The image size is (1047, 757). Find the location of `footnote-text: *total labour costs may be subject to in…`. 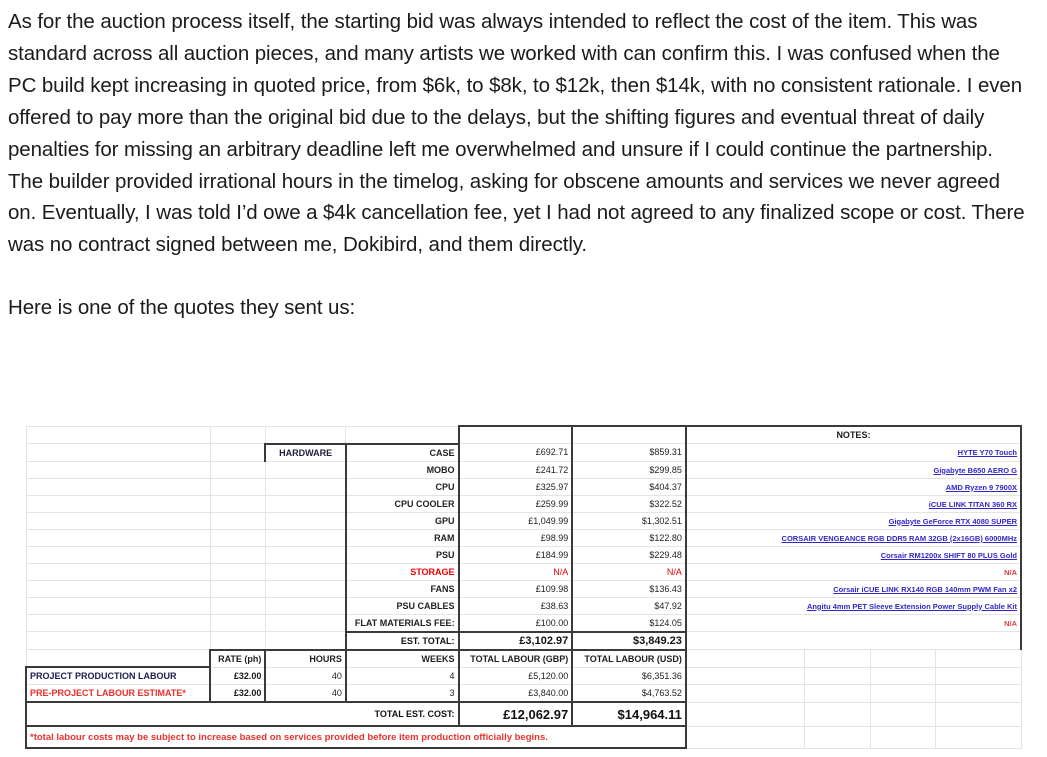

footnote-text: *total labour costs may be subject to in… is located at coordinates (356, 737).